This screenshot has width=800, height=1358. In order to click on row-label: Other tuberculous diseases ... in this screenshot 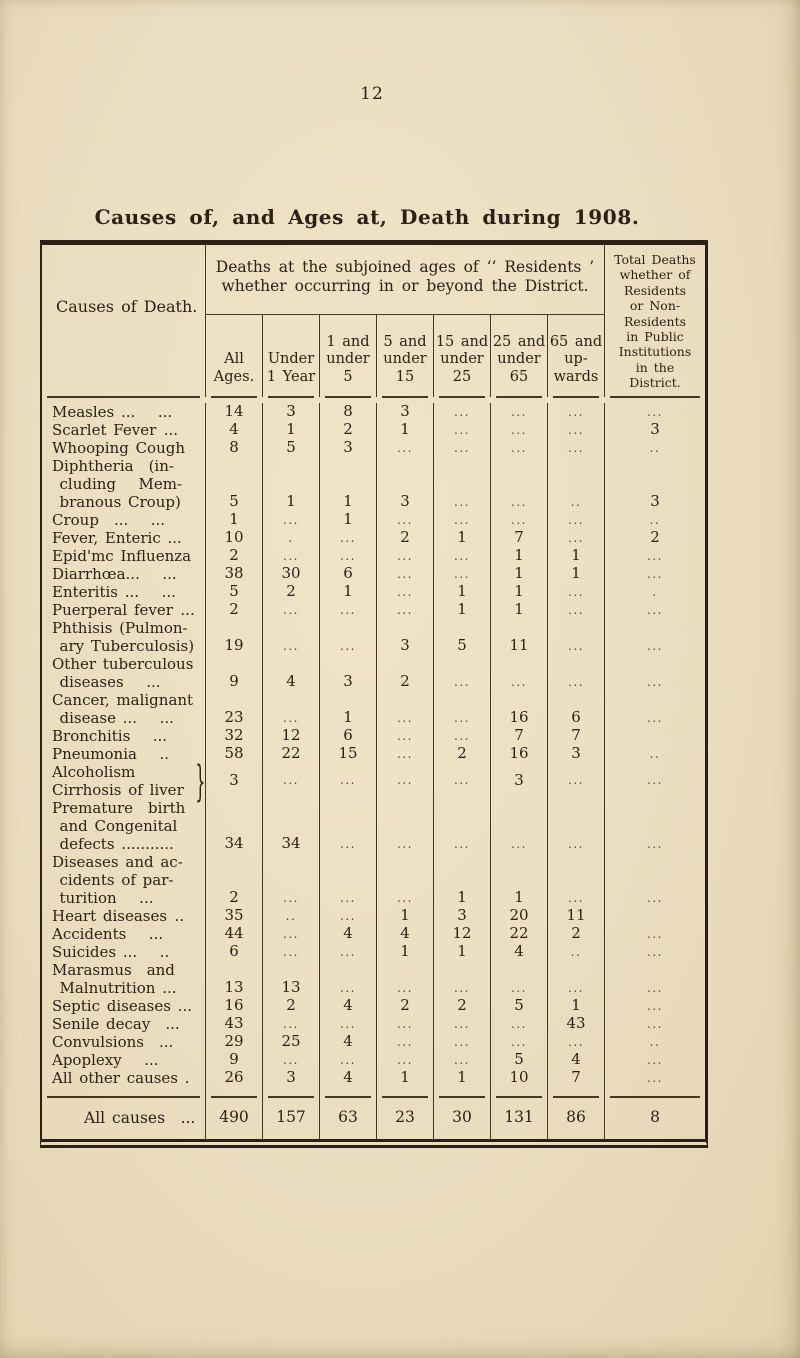, I will do `click(123, 673)`.